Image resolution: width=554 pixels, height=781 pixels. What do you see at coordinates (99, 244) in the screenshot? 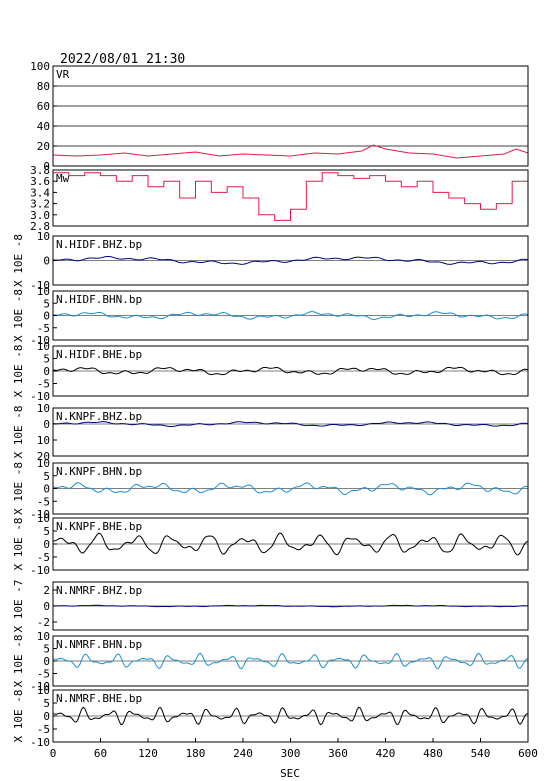
I see `panel-title: N.HIDF.BHZ.bp` at bounding box center [99, 244].